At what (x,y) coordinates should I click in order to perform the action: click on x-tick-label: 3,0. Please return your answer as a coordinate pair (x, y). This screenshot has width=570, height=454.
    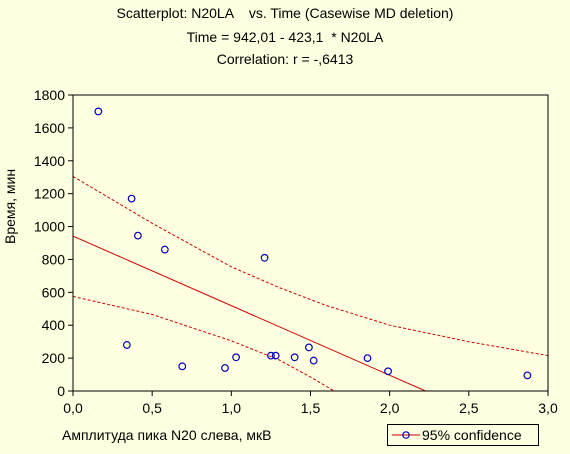
    Looking at the image, I should click on (548, 408).